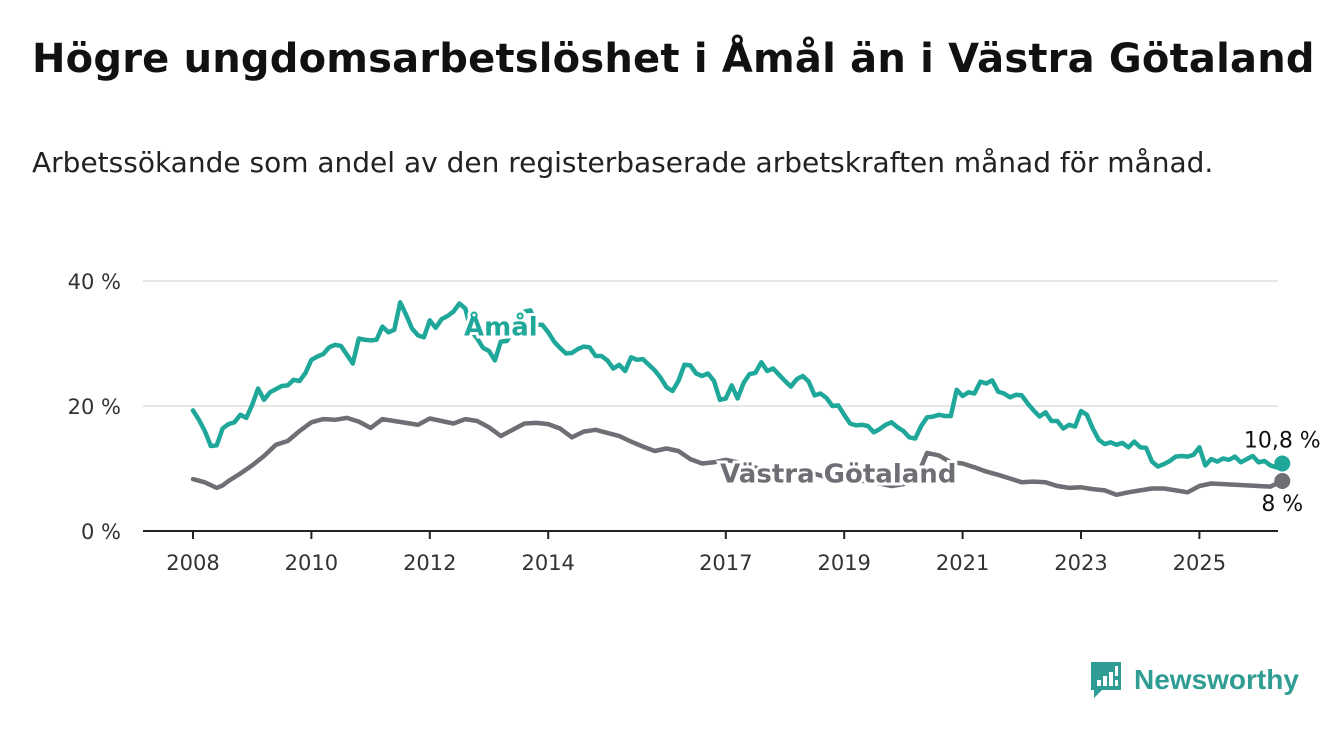  I want to click on series-line, so click(737, 456).